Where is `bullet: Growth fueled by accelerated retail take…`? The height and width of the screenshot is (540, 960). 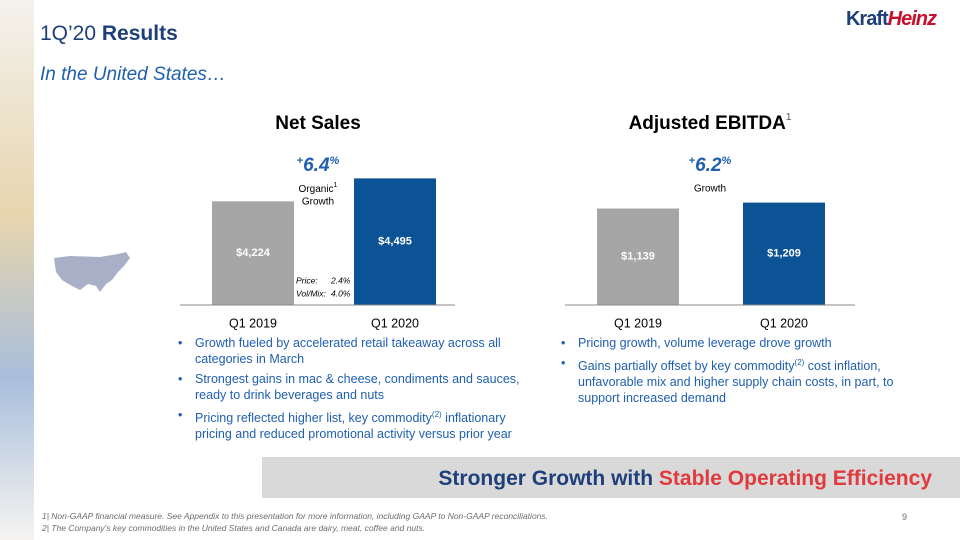 bullet: Growth fueled by accelerated retail take… is located at coordinates (355, 351).